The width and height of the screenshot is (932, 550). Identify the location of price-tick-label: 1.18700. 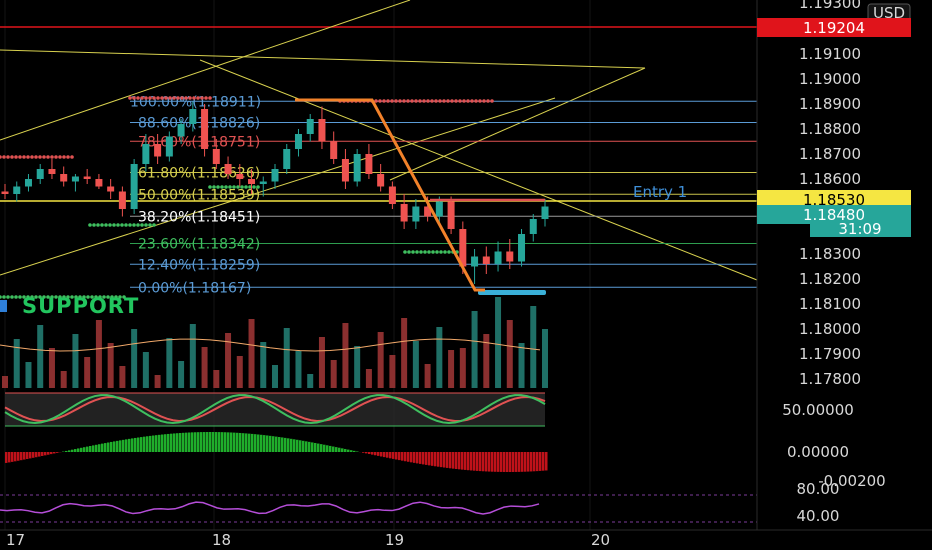
(830, 154).